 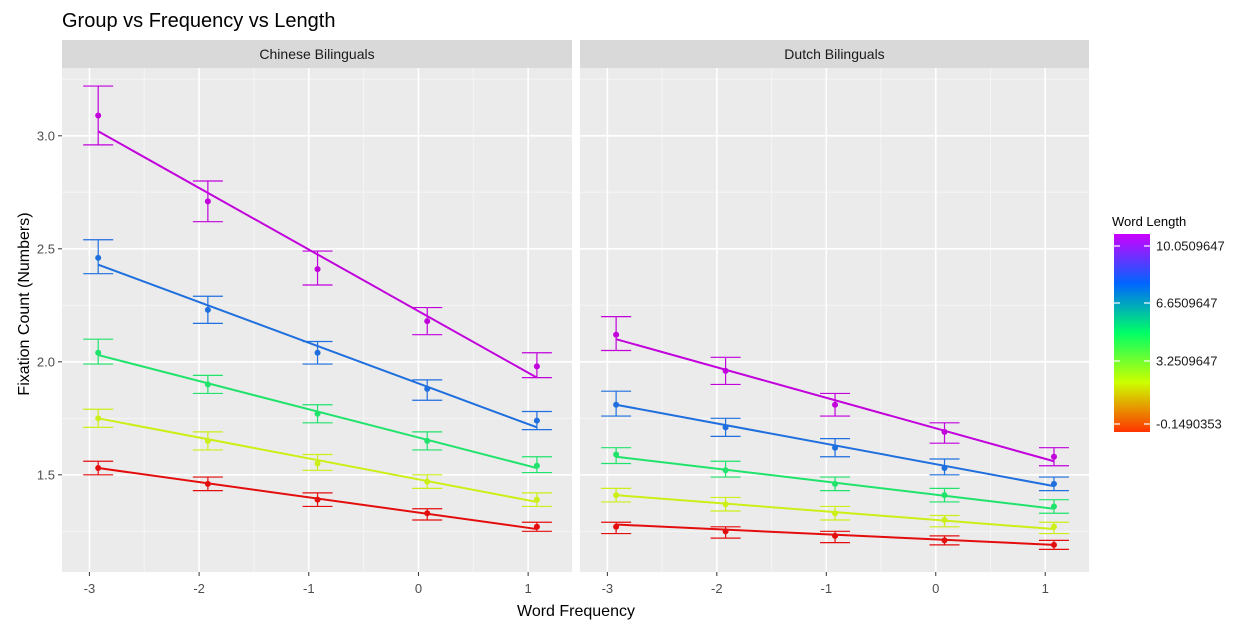 What do you see at coordinates (24, 303) in the screenshot?
I see `y-axis-label: Fixation Count (Numbers)` at bounding box center [24, 303].